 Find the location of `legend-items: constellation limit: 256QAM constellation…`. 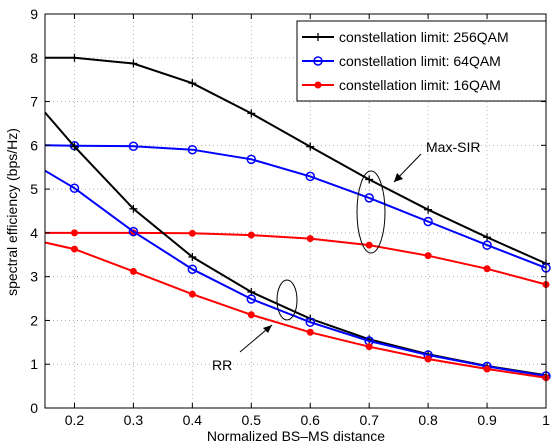

legend-items: constellation limit: 256QAM constellation… is located at coordinates (405, 61).